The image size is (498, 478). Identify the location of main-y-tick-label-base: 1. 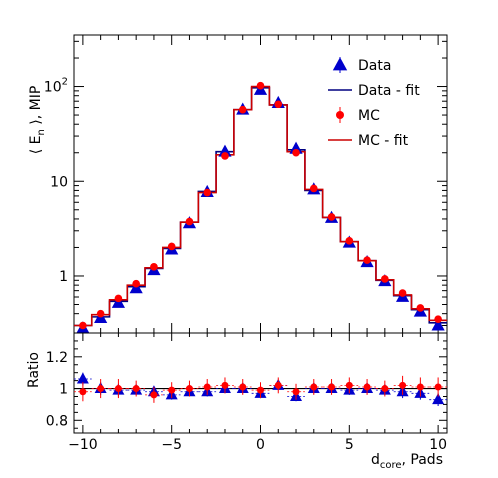
(63, 277).